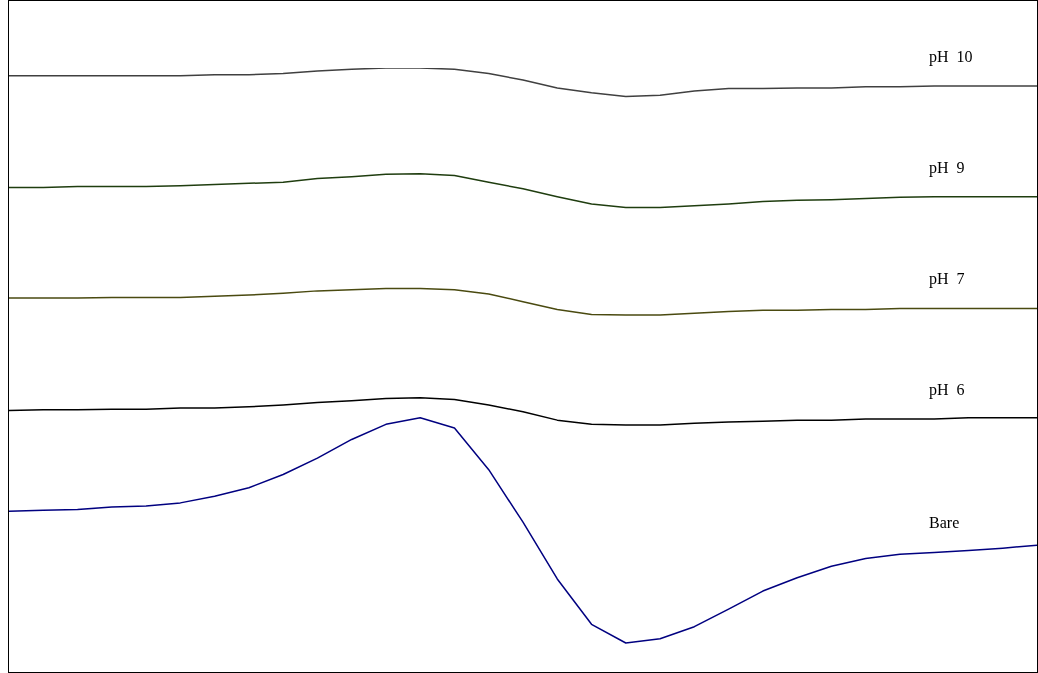  Describe the element at coordinates (947, 389) in the screenshot. I see `series-label: pH 6` at that location.